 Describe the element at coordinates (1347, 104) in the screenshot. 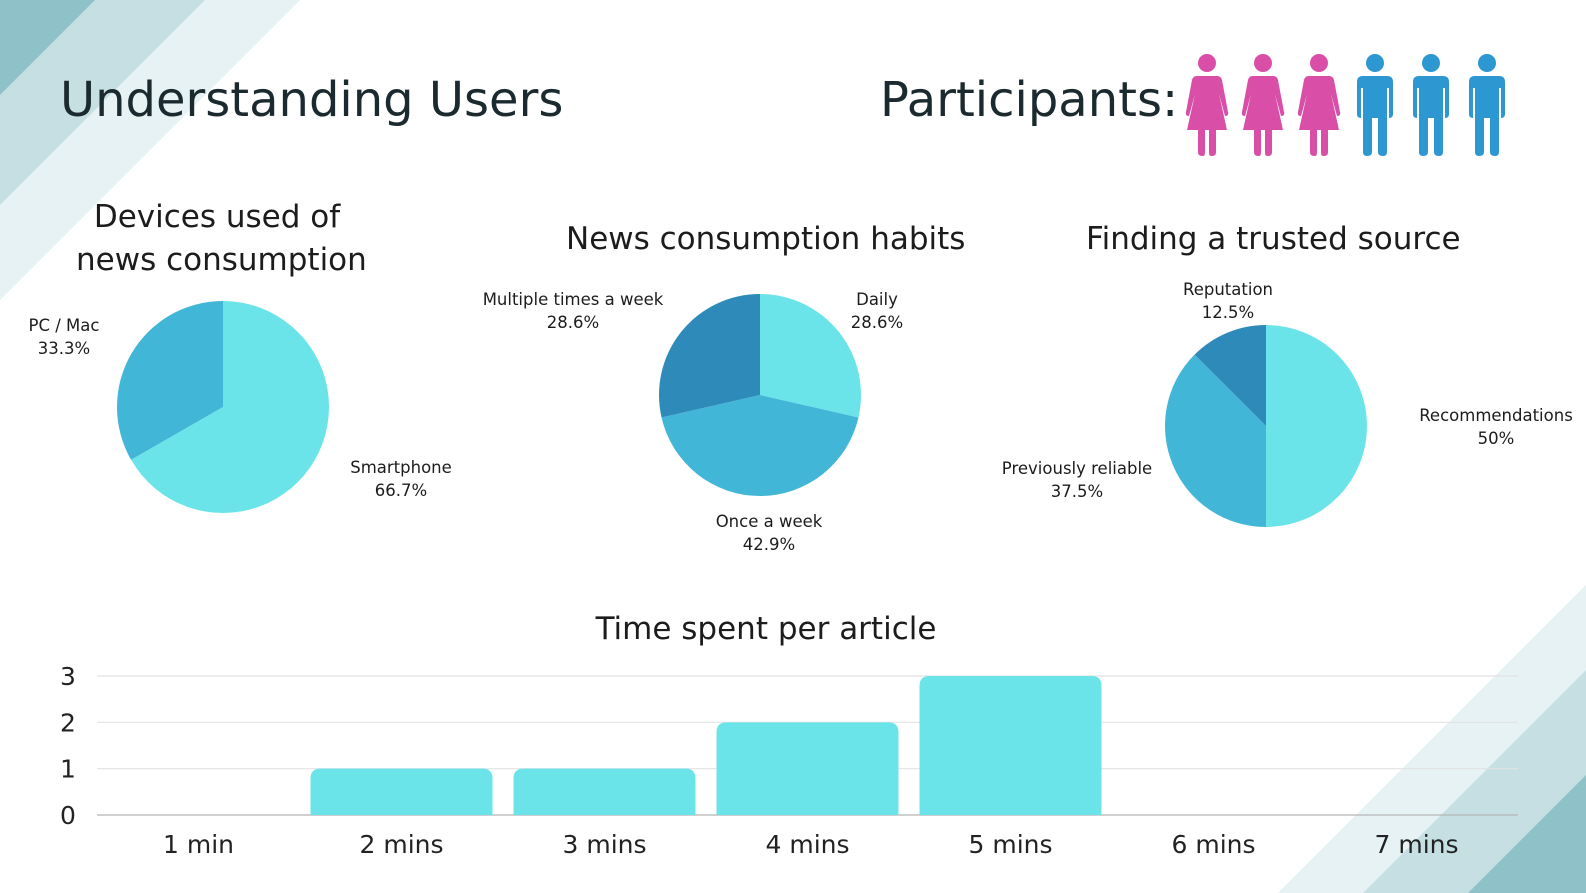

I see `participant-icons` at that location.